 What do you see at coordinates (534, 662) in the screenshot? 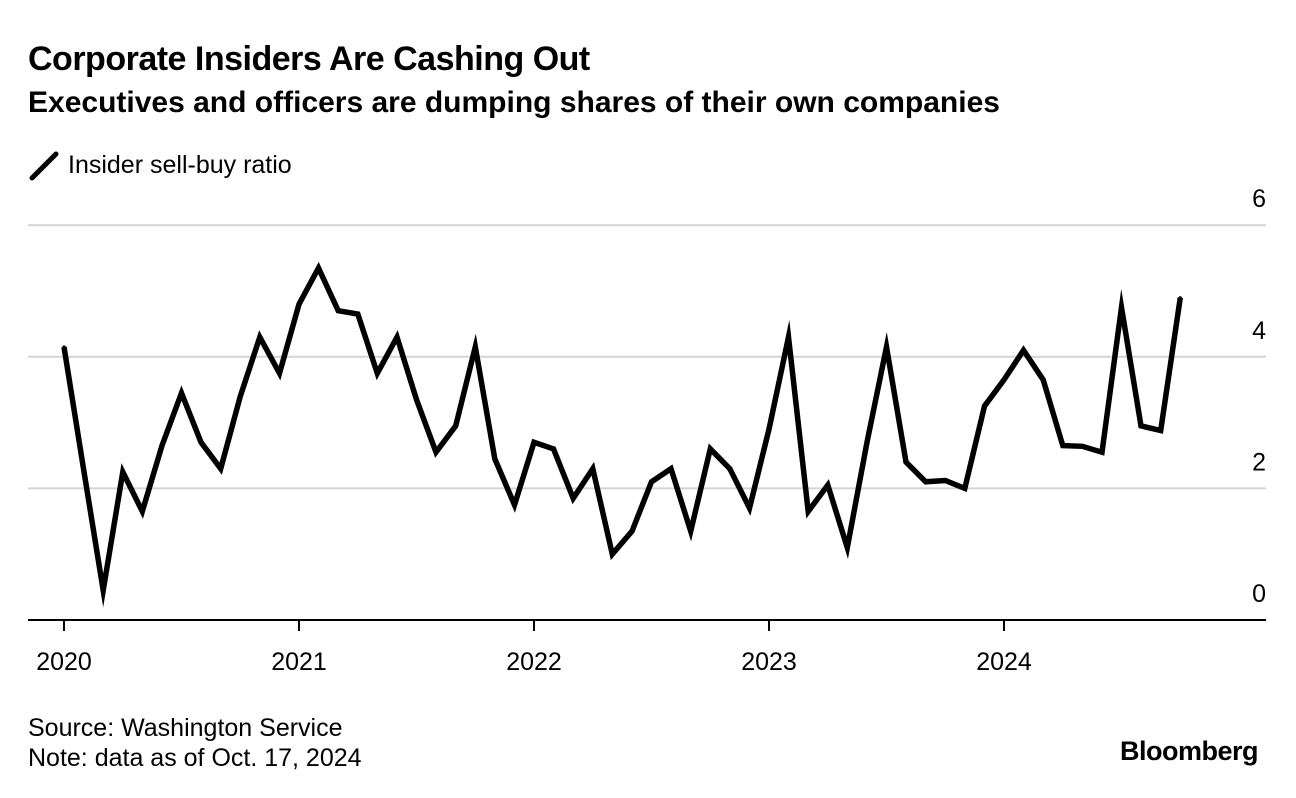
I see `x-tick-label-2022: 2022` at bounding box center [534, 662].